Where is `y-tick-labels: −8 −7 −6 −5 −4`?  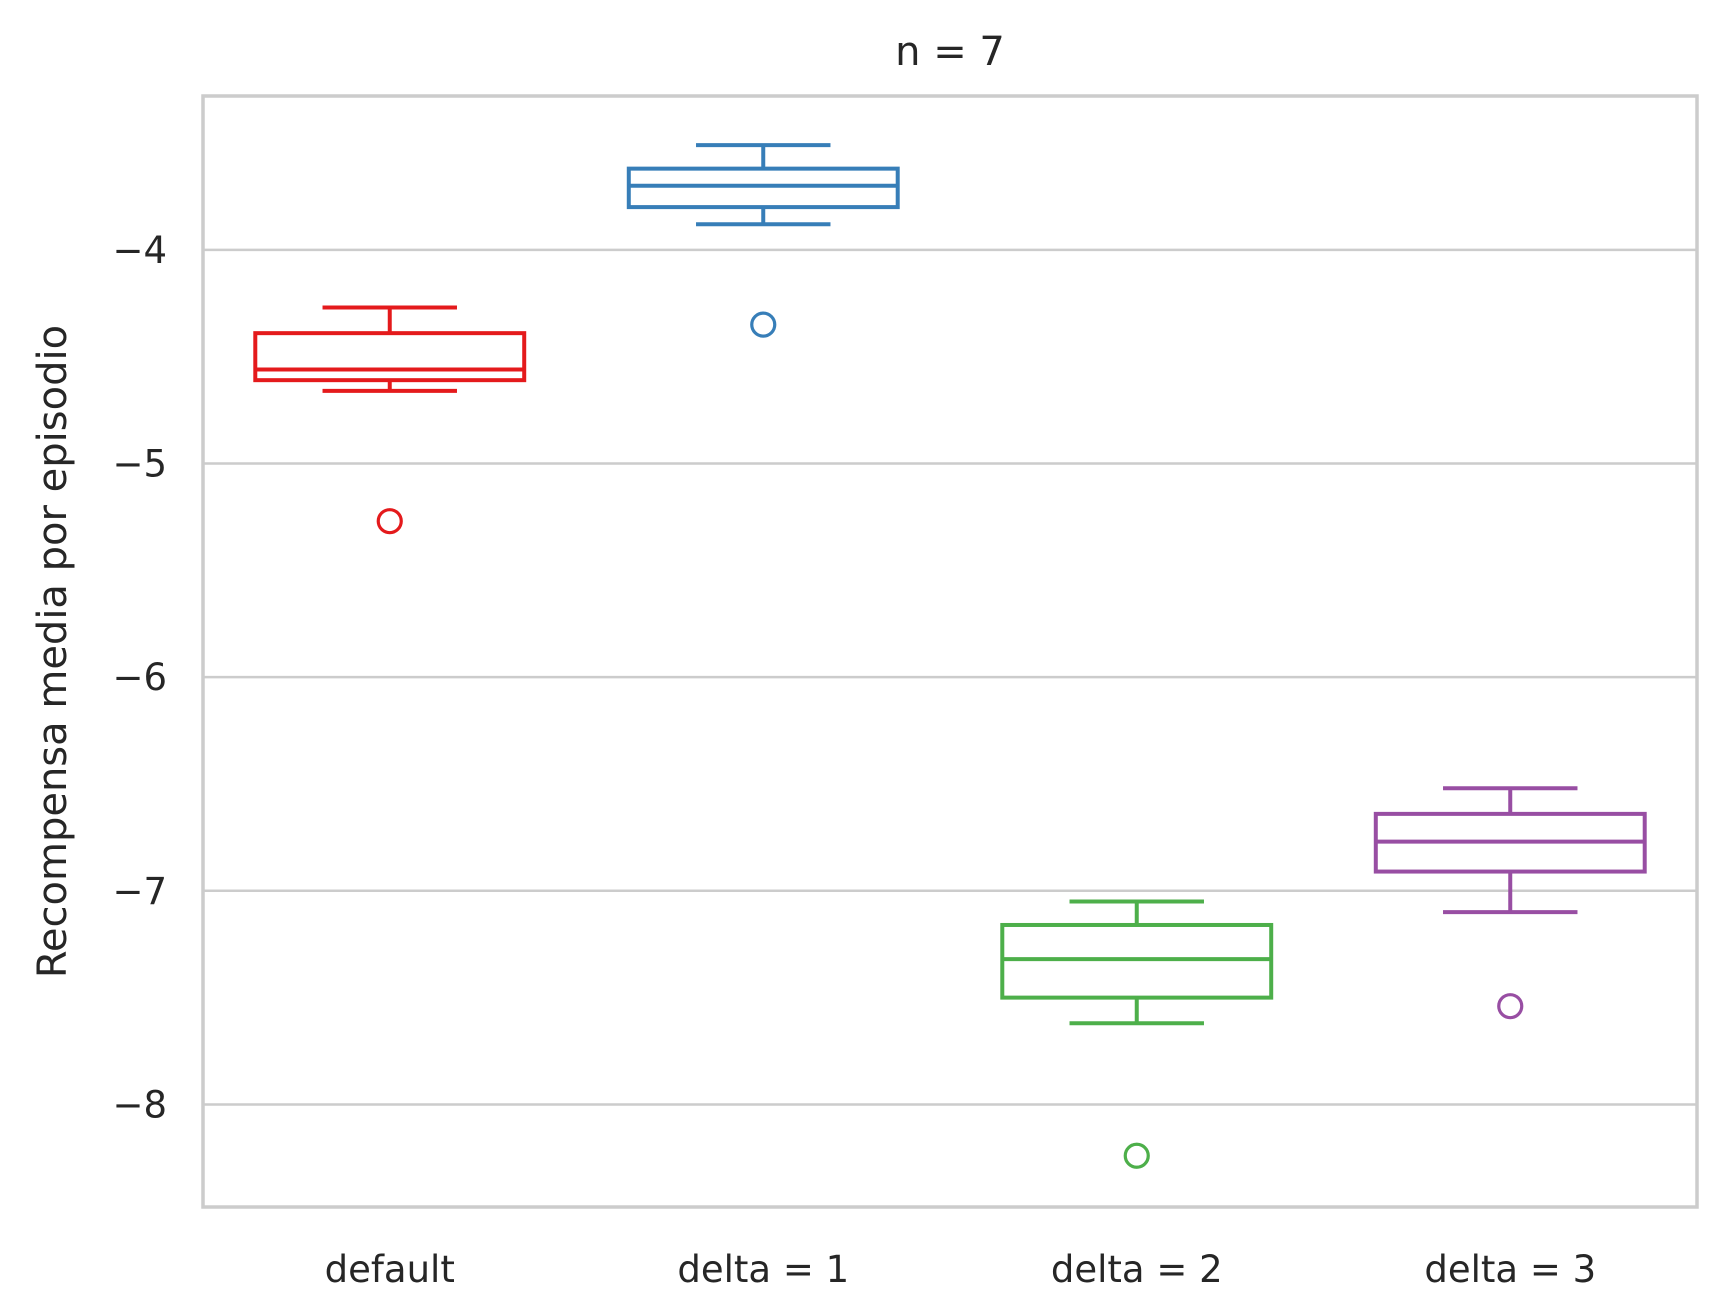
y-tick-labels: −8 −7 −6 −5 −4 is located at coordinates (139, 678).